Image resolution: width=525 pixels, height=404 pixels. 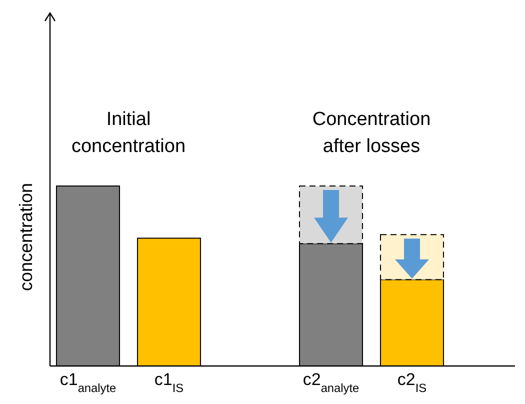 What do you see at coordinates (331, 382) in the screenshot?
I see `x-tick-label: c2$_{analyte}$` at bounding box center [331, 382].